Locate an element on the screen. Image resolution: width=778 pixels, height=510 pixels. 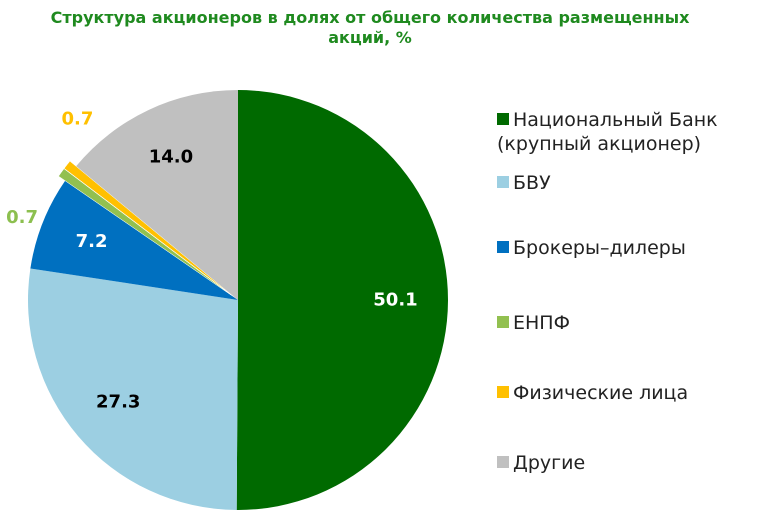
data-label: 14.0 is located at coordinates (171, 156).